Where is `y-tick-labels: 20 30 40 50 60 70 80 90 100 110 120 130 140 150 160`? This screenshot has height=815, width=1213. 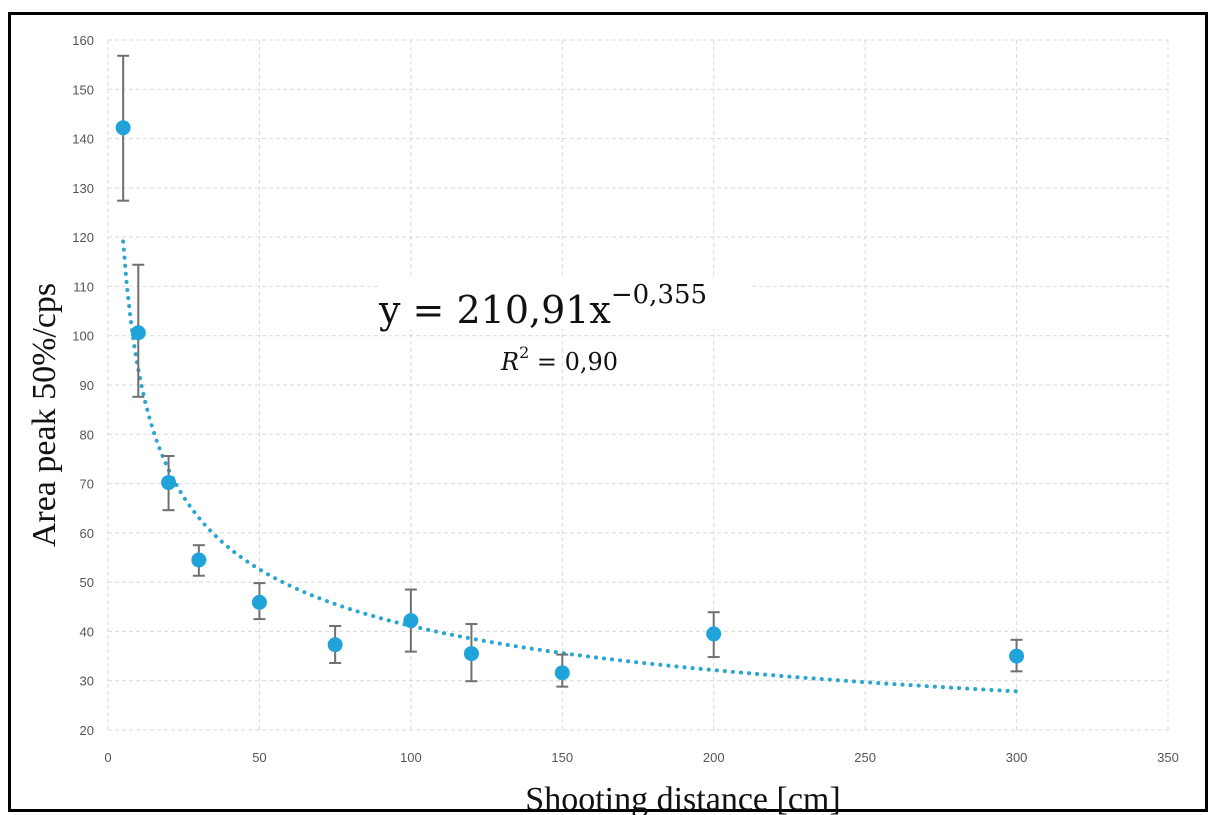
y-tick-labels: 20 30 40 50 60 70 80 90 100 110 120 130 140 150 160 is located at coordinates (83, 385).